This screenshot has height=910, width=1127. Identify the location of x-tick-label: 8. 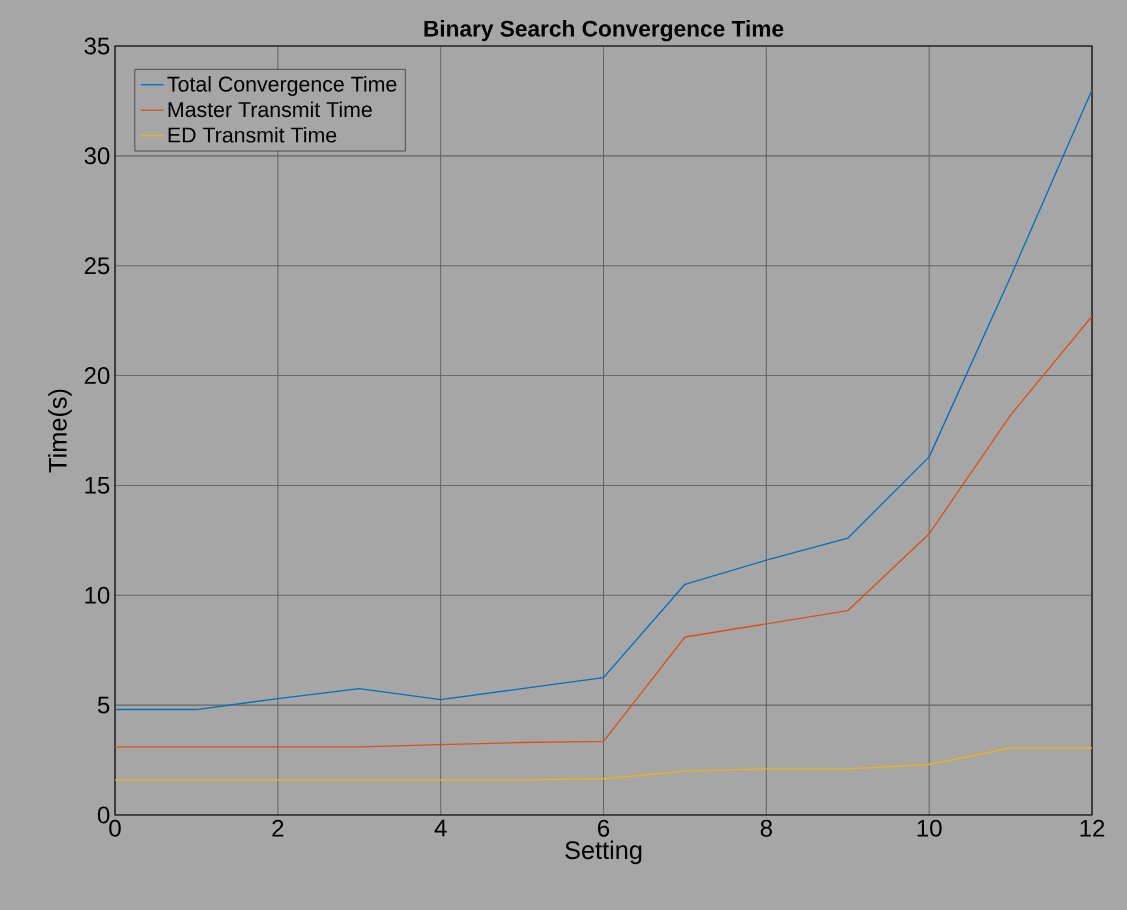
(766, 828).